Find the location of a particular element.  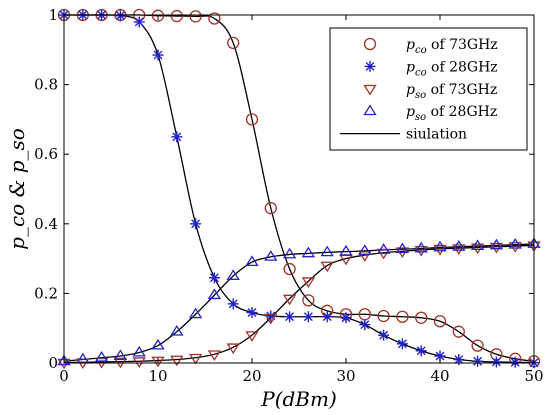

legend-box is located at coordinates (428, 89).